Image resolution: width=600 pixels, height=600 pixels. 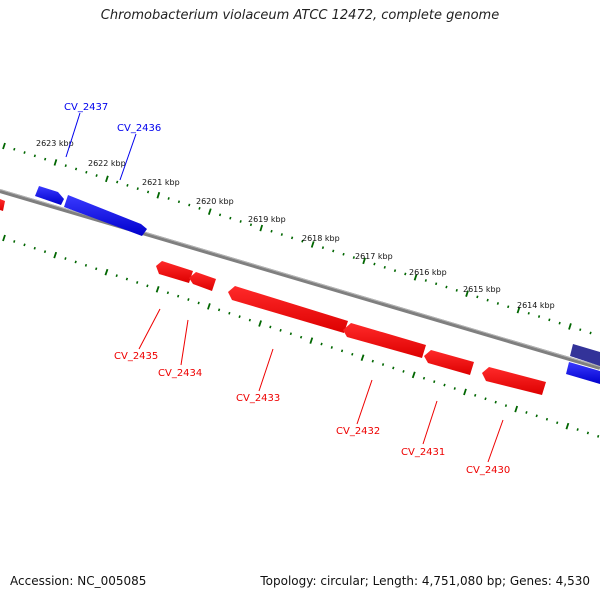 I want to click on gene-label-cv-2430: CV_2430, so click(x=488, y=470).